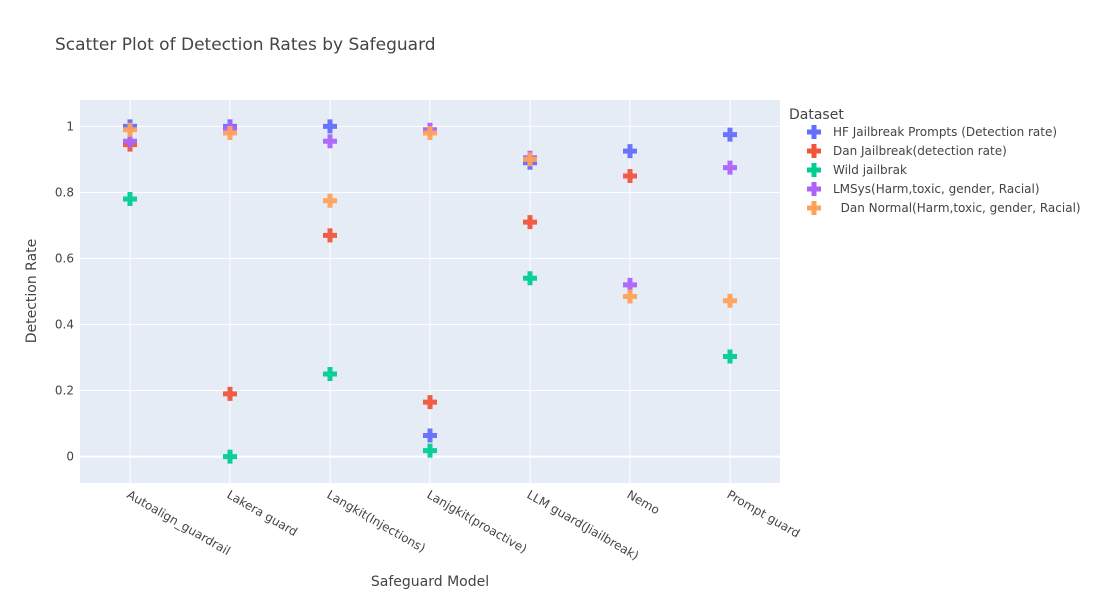 The height and width of the screenshot is (600, 1101). Describe the element at coordinates (430, 582) in the screenshot. I see `x-axis-title: Safeguard Model` at that location.